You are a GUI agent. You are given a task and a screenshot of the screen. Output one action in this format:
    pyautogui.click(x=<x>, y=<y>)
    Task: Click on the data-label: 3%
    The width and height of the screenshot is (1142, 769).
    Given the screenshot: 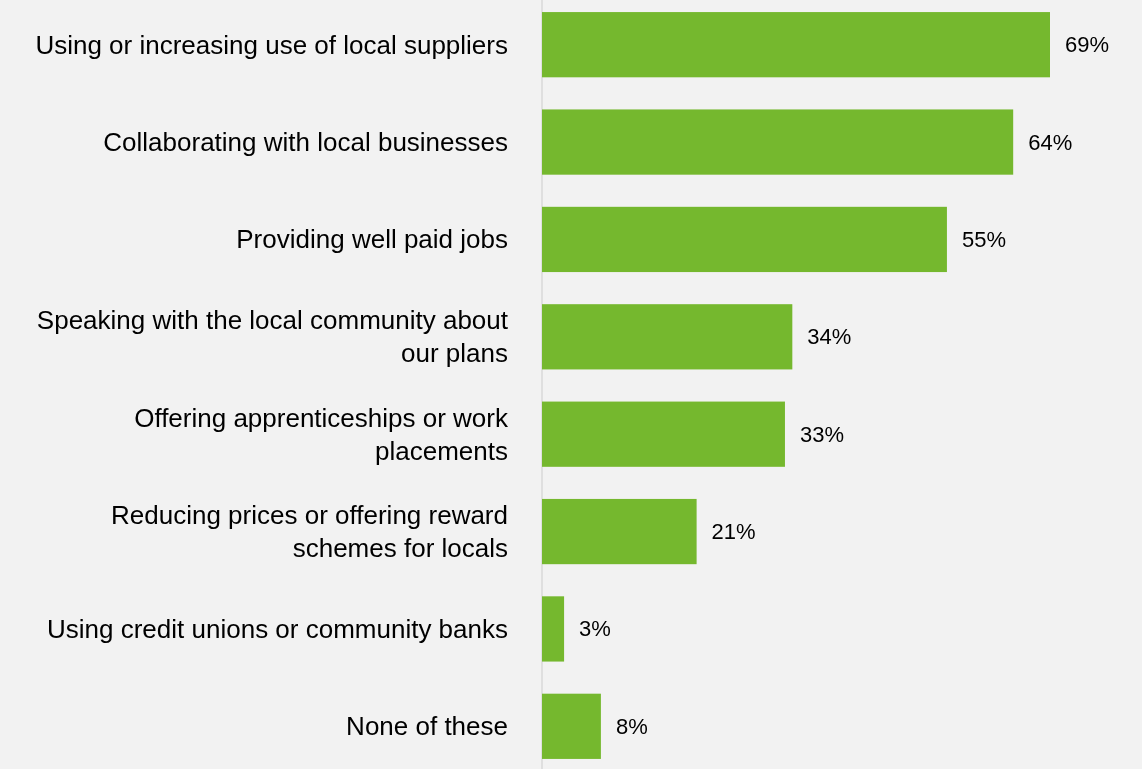 What is the action you would take?
    pyautogui.click(x=595, y=629)
    